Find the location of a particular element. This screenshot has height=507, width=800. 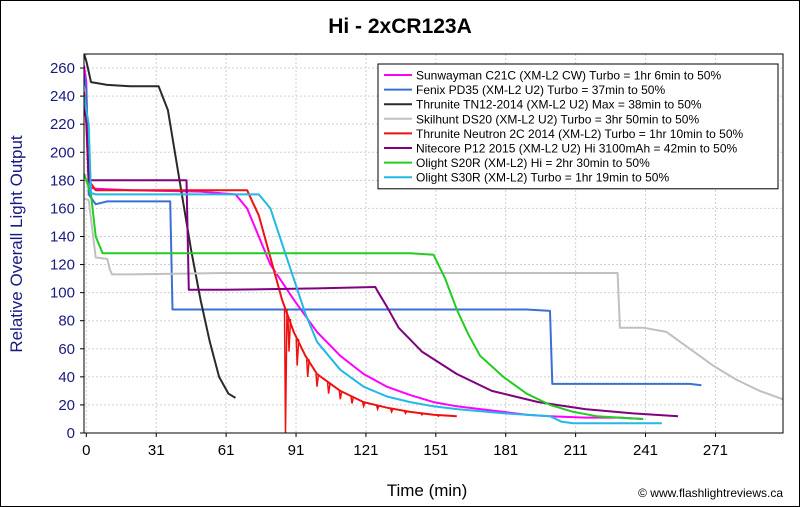

y-tick-label: 20 is located at coordinates (66, 405).